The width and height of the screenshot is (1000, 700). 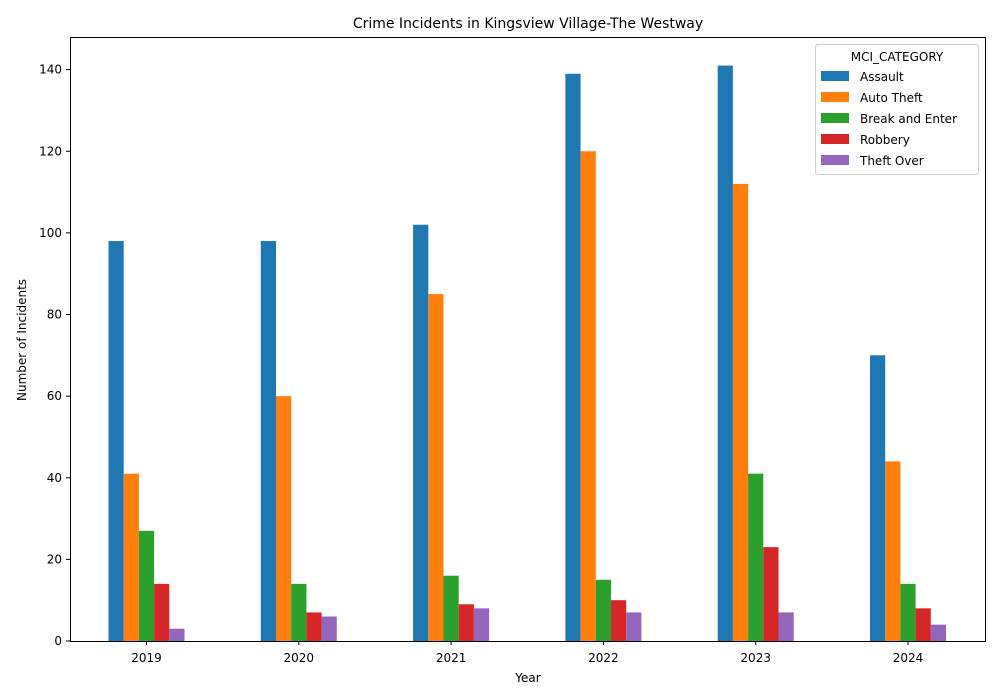 I want to click on legend-label-assault: Assault, so click(x=882, y=77).